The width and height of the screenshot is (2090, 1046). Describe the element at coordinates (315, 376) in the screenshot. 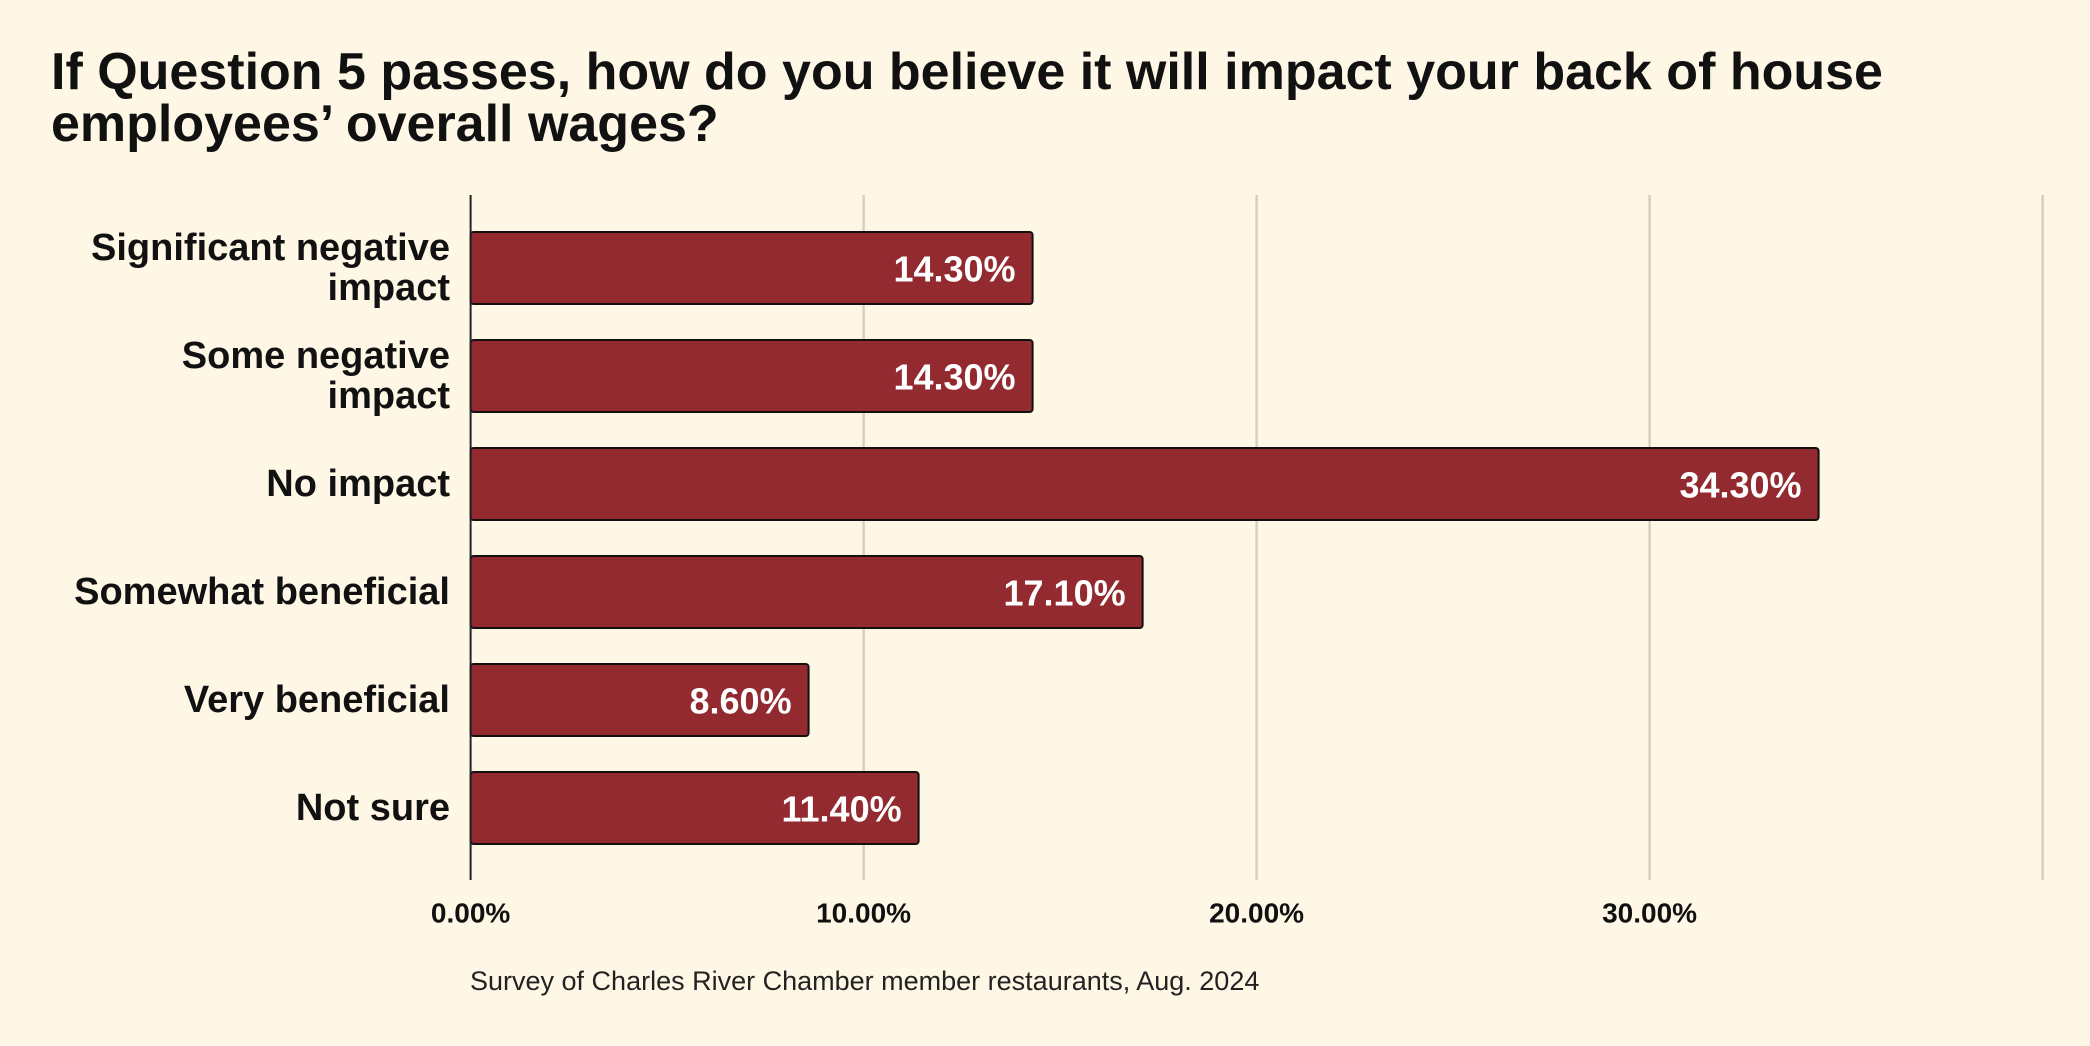

I see `category-label: Some negative impact` at that location.